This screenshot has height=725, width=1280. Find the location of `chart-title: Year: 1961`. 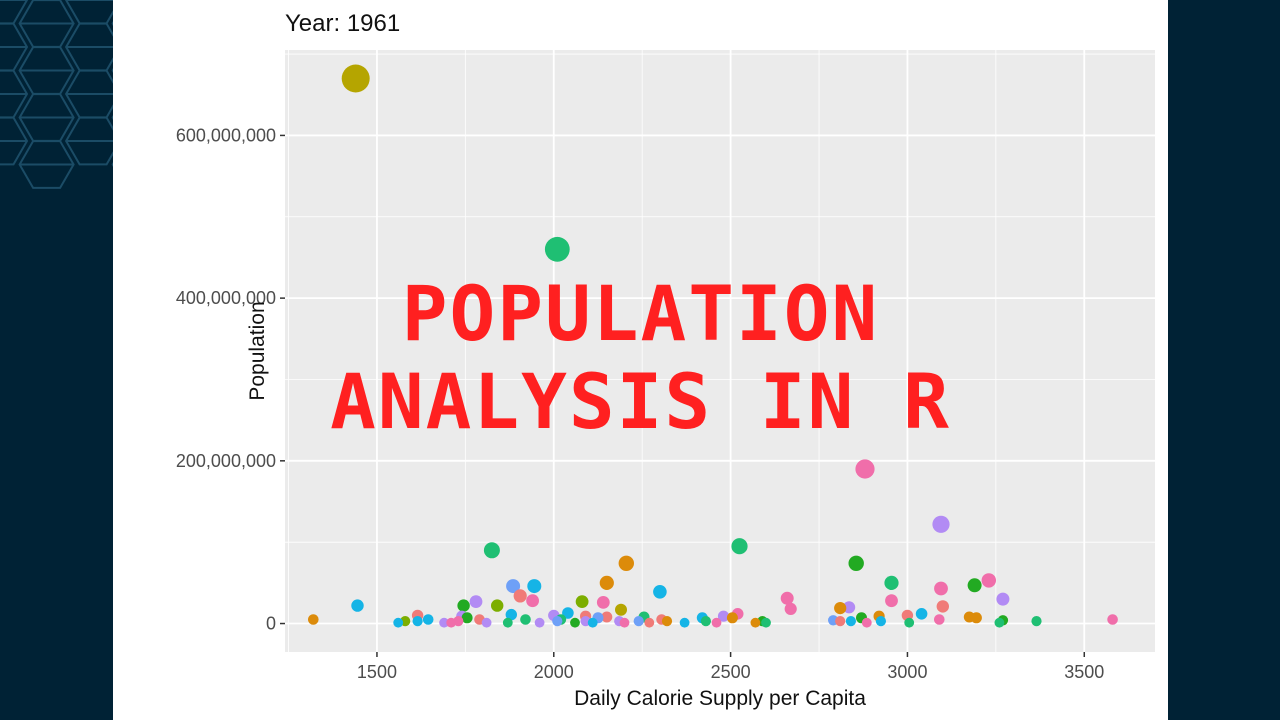

chart-title: Year: 1961 is located at coordinates (342, 23).